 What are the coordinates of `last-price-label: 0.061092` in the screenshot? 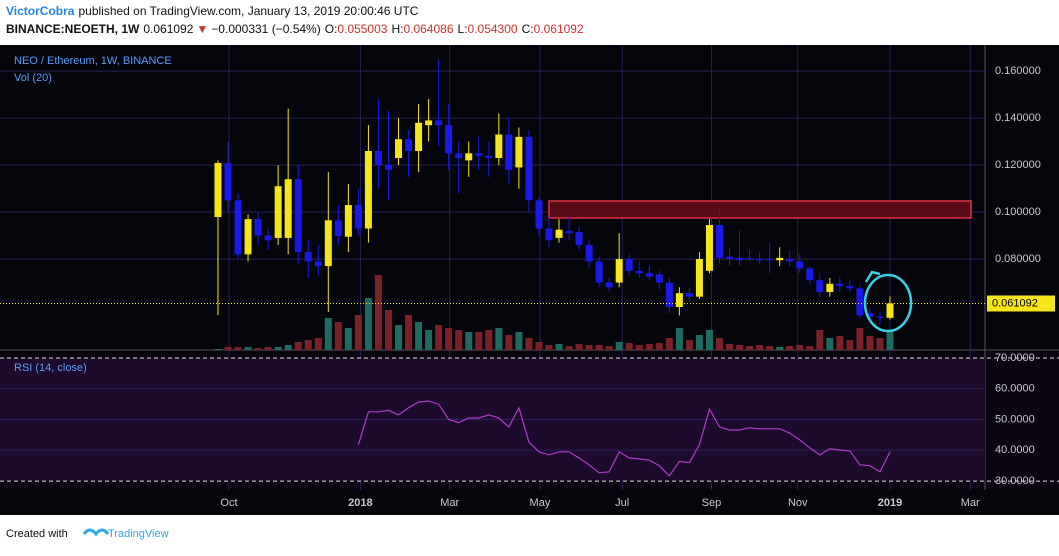 It's located at (1015, 303).